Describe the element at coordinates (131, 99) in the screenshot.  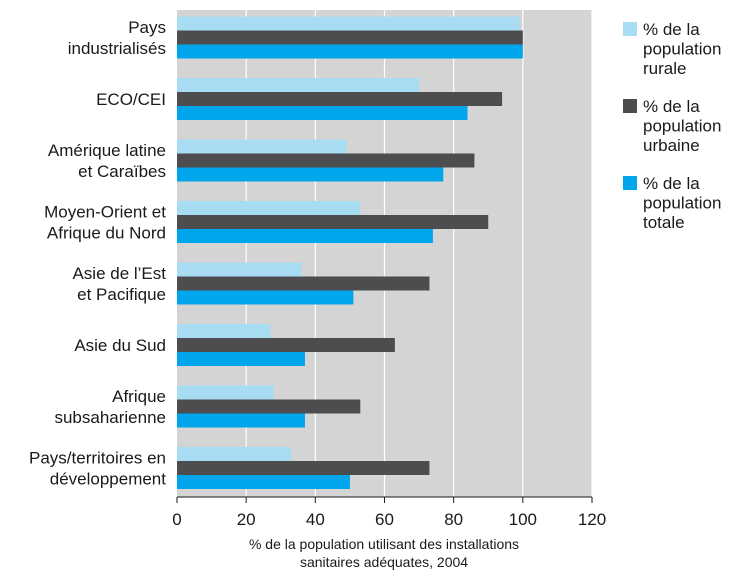
I see `category-label-1: ECO/CEI` at that location.